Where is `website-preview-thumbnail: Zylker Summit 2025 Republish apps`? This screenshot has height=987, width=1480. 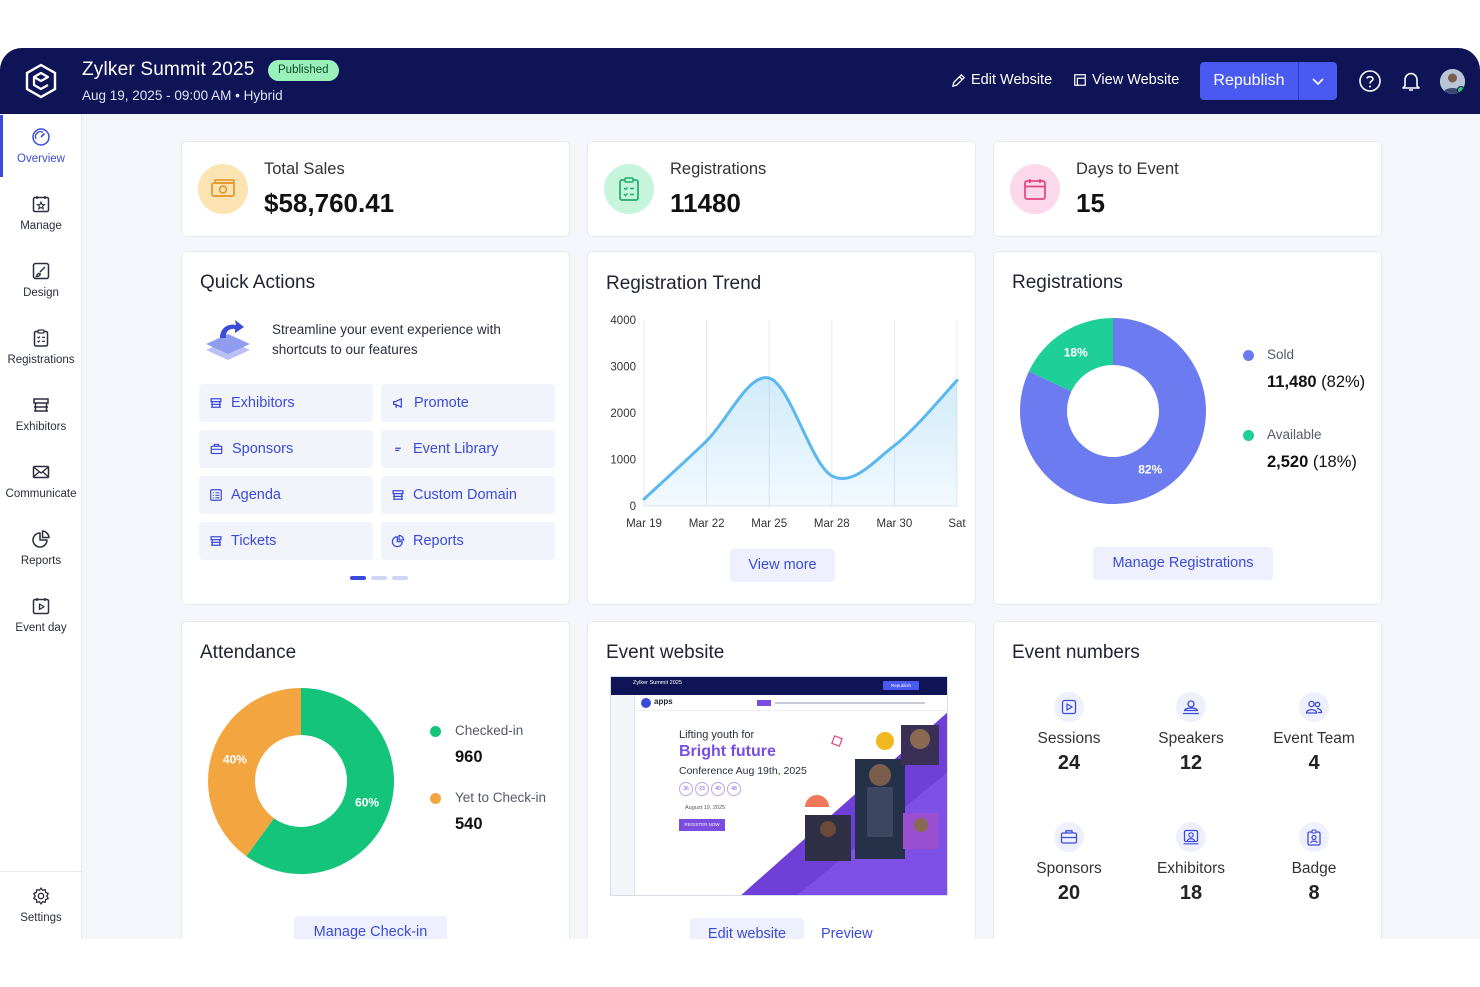 website-preview-thumbnail: Zylker Summit 2025 Republish apps is located at coordinates (779, 786).